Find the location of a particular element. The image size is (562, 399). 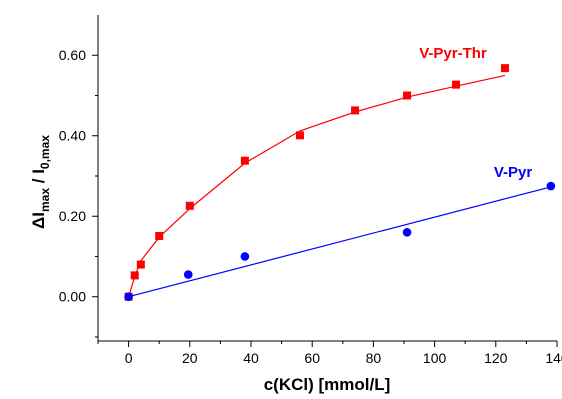

x-tick-label: 120 is located at coordinates (496, 358).